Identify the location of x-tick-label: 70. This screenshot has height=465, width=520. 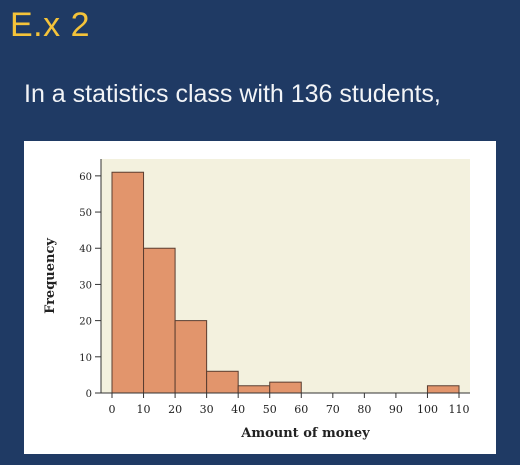
(333, 409).